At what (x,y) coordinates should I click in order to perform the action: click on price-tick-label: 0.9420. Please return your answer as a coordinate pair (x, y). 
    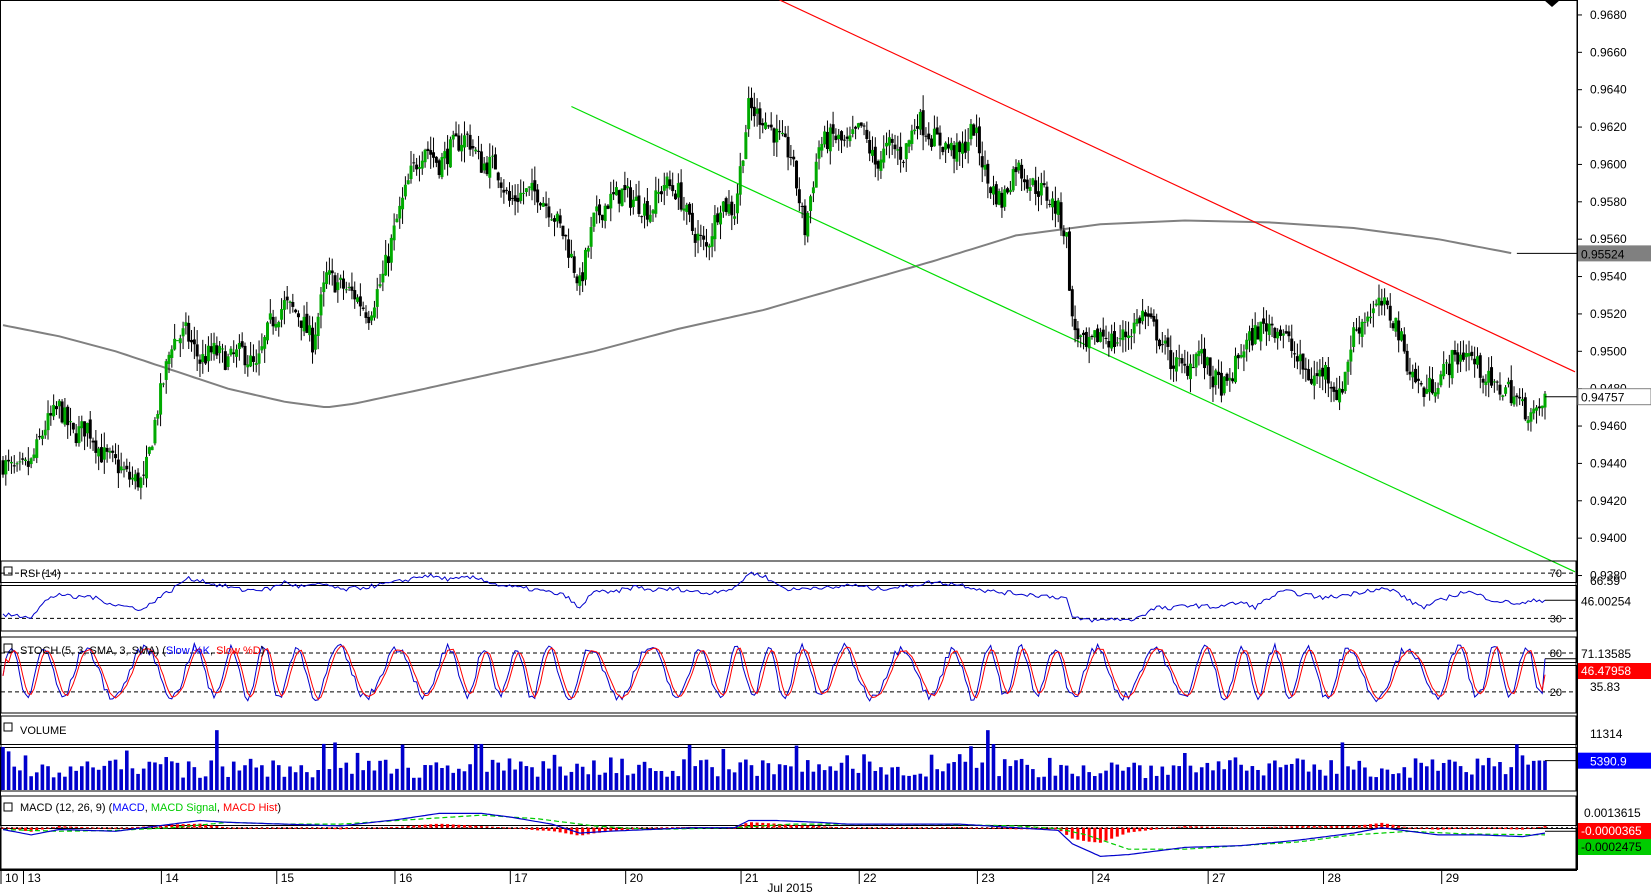
    Looking at the image, I should click on (1608, 501).